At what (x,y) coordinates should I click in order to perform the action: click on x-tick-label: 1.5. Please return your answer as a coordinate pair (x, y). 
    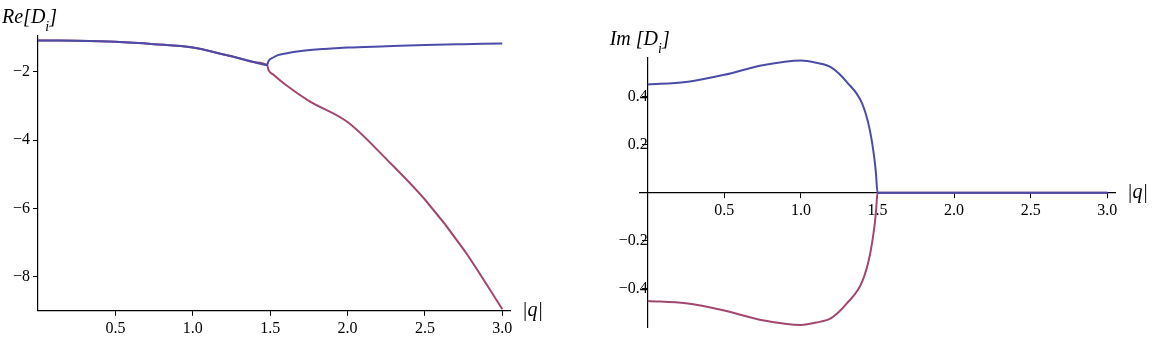
    Looking at the image, I should click on (270, 327).